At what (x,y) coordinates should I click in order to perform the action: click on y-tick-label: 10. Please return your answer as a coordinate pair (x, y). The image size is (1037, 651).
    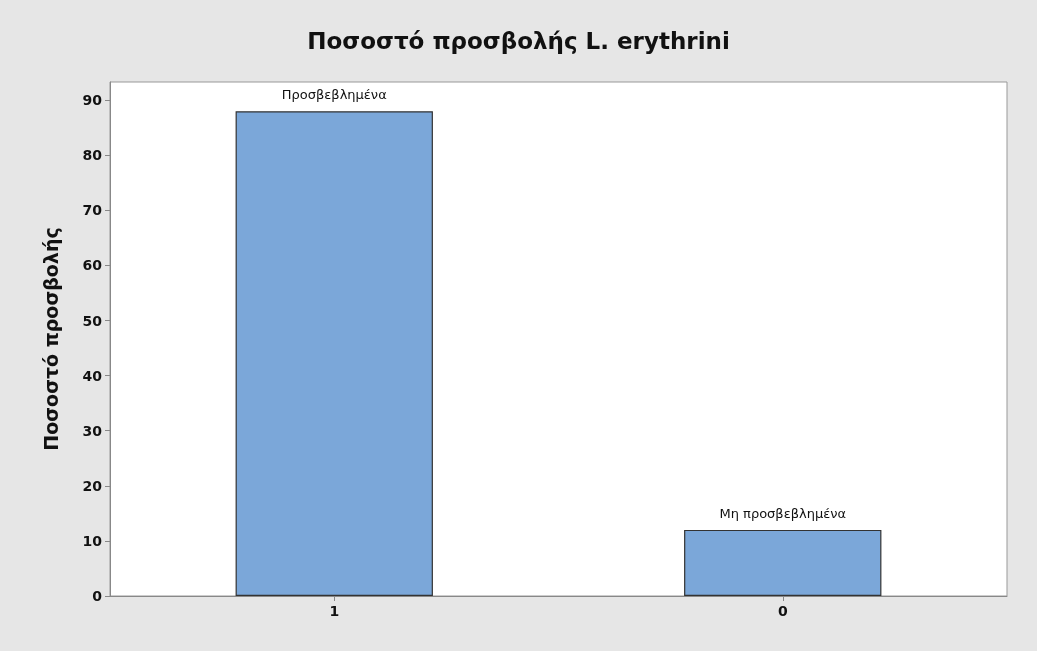
    Looking at the image, I should click on (92, 540).